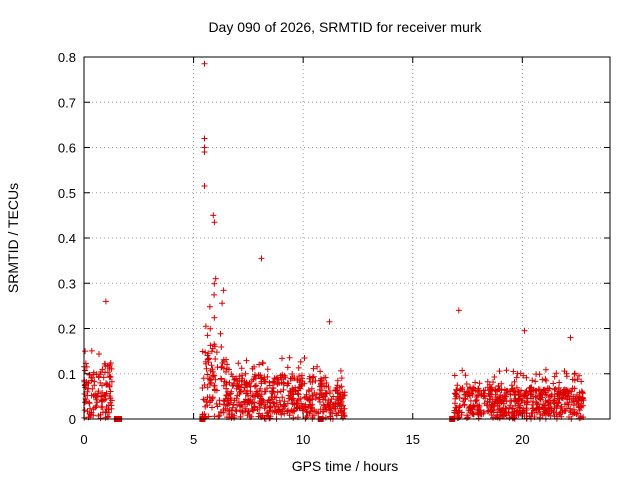  I want to click on y-tick-label: 0.1, so click(67, 374).